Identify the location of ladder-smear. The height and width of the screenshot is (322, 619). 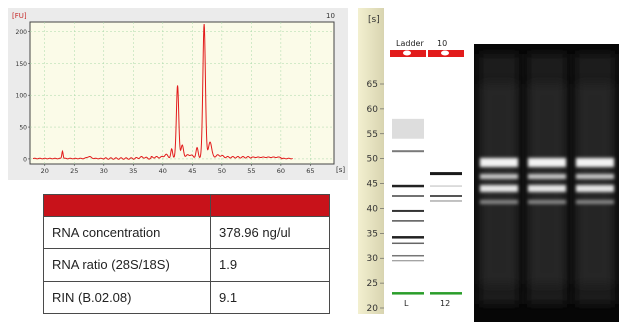
(408, 128).